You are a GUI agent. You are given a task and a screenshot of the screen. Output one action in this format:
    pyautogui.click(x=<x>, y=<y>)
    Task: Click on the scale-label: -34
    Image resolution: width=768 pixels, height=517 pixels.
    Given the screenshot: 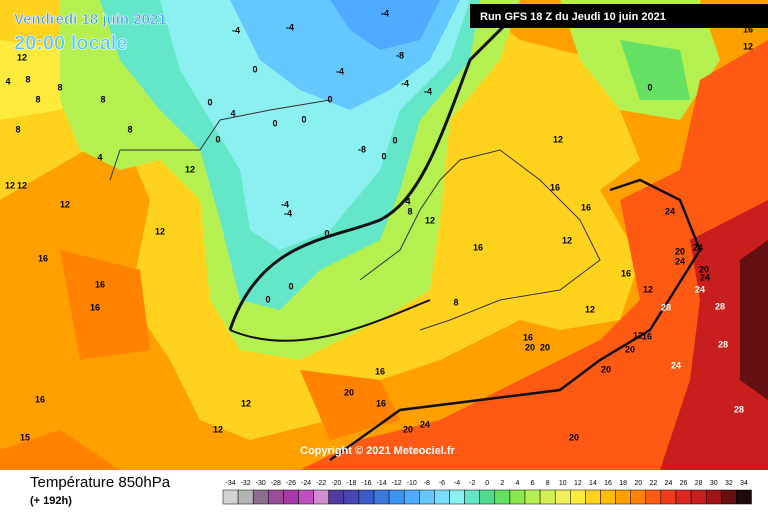 What is the action you would take?
    pyautogui.click(x=230, y=483)
    